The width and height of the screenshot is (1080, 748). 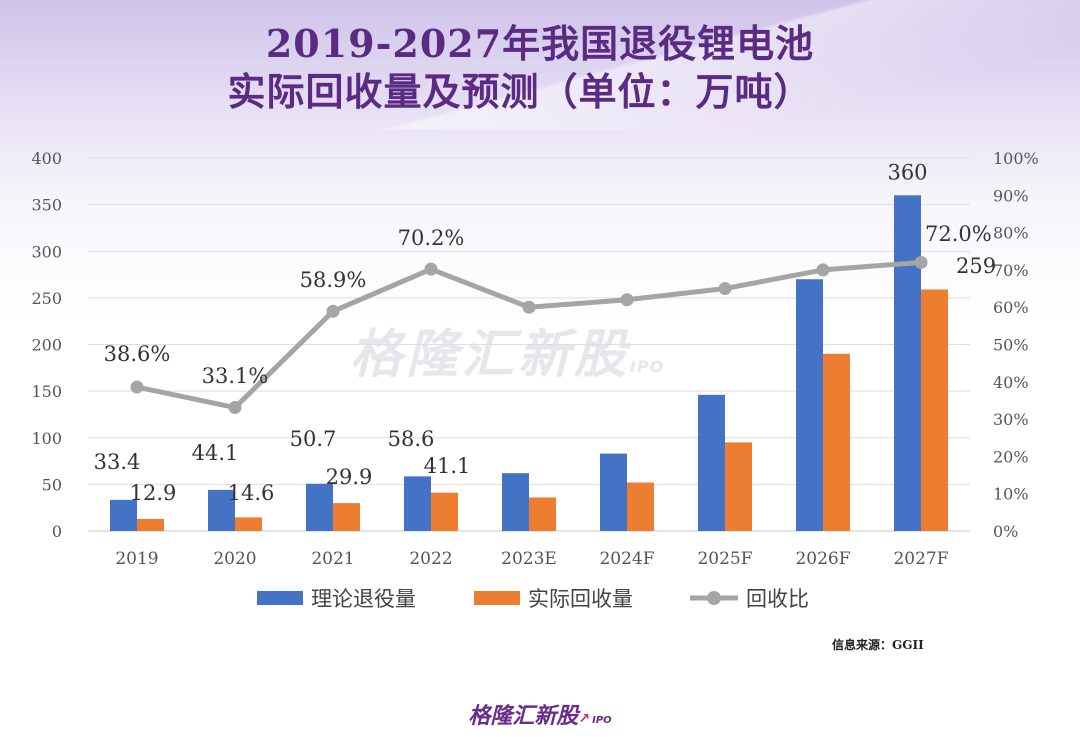 What do you see at coordinates (907, 172) in the screenshot?
I see `bar-label-theoretical: 360` at bounding box center [907, 172].